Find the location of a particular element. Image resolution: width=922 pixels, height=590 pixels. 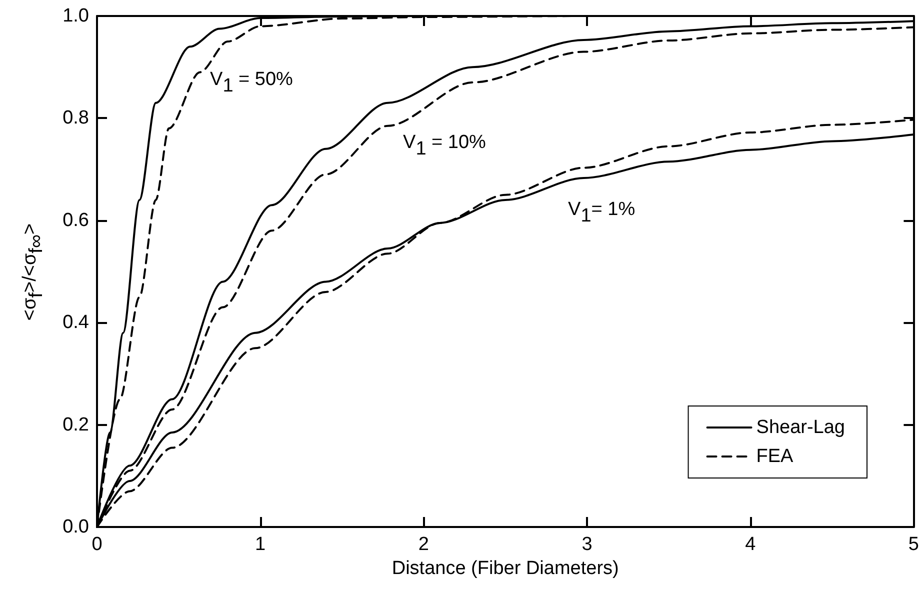

y-tick-label: 0.2 is located at coordinates (75, 425).